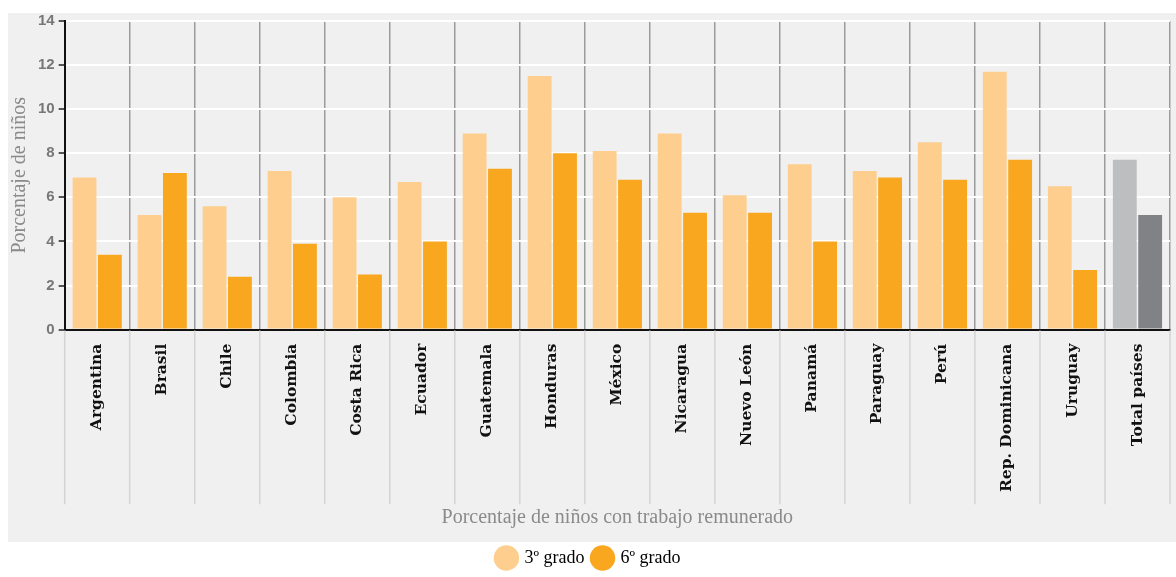 This screenshot has width=1176, height=577. Describe the element at coordinates (19, 175) in the screenshot. I see `y-axis-title: Porcentaje de niños` at that location.